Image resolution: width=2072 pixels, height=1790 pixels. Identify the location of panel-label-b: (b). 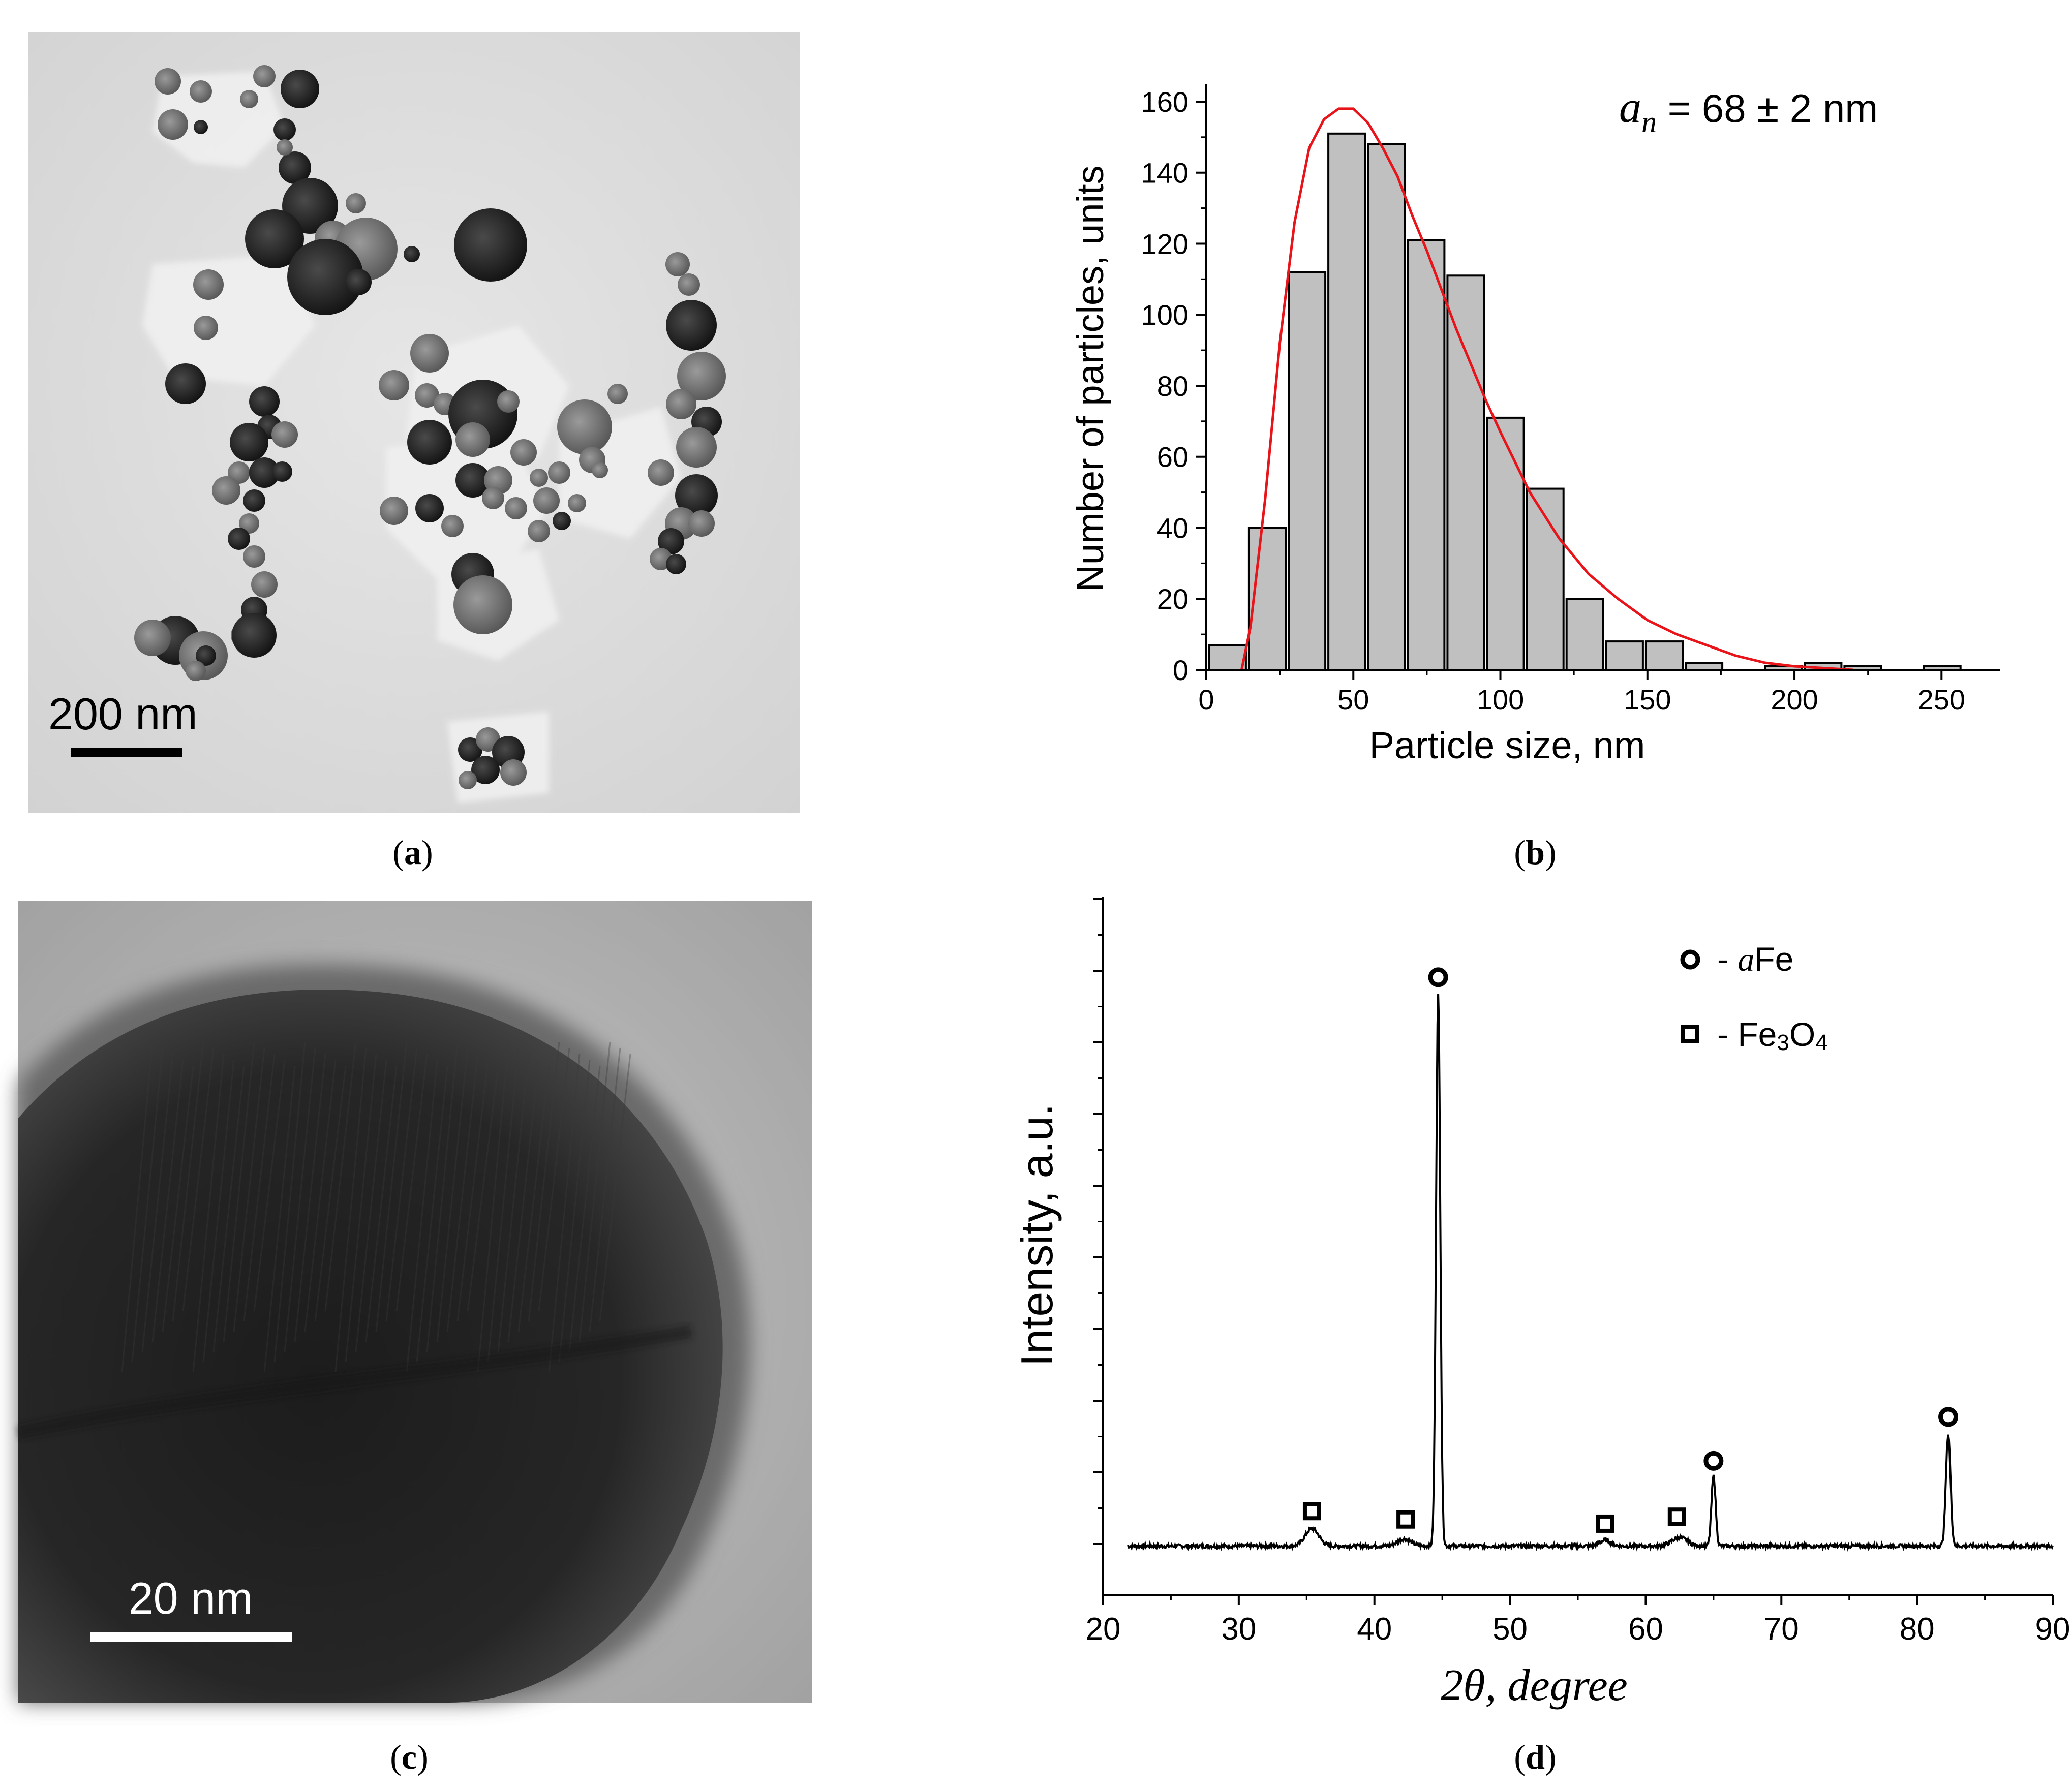
(1535, 852).